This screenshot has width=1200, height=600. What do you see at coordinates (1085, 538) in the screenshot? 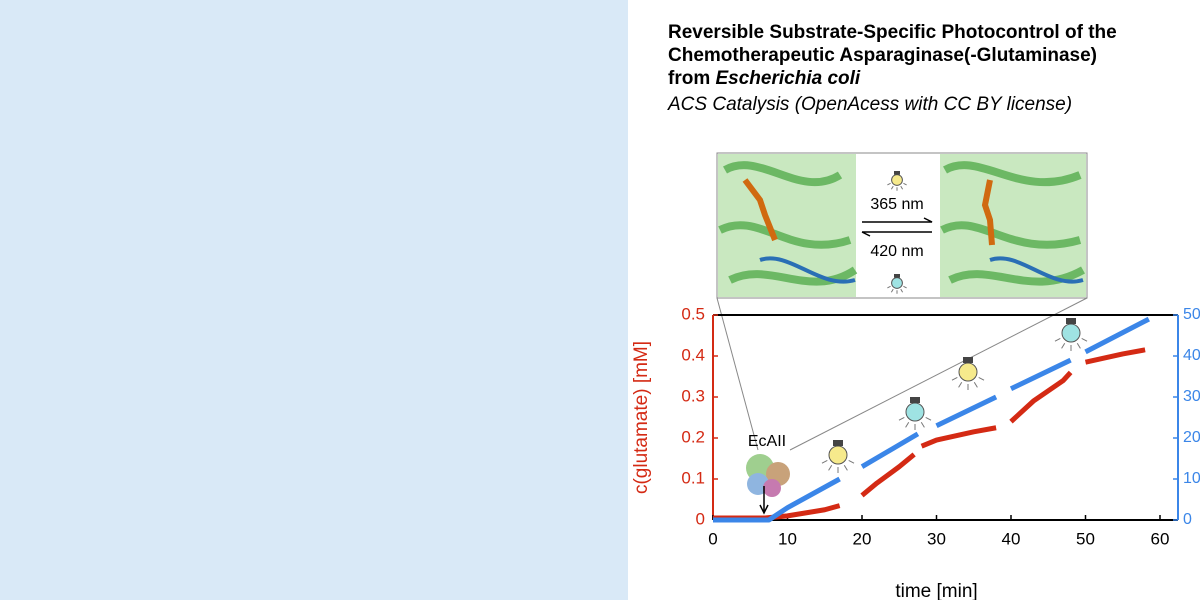
I see `x-tick-label: 50` at bounding box center [1085, 538].